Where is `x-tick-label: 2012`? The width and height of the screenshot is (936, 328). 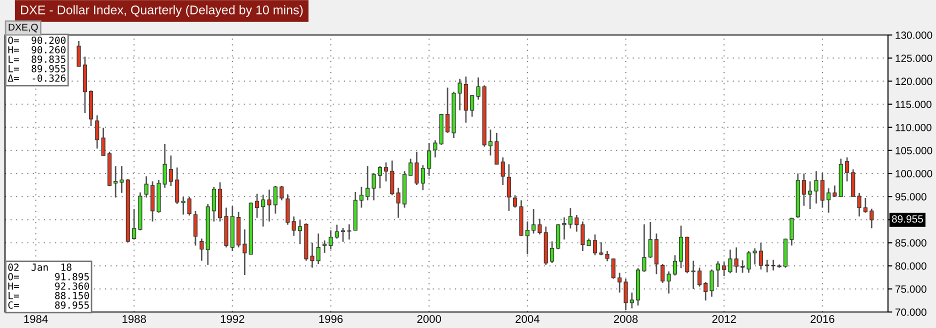
x-tick-label: 2012 is located at coordinates (724, 319).